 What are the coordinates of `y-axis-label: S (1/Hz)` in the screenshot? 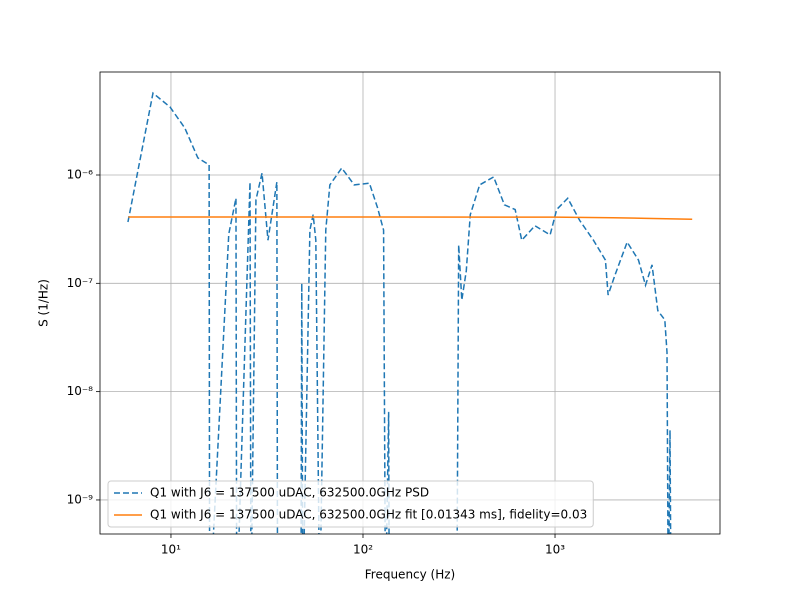 It's located at (44, 303).